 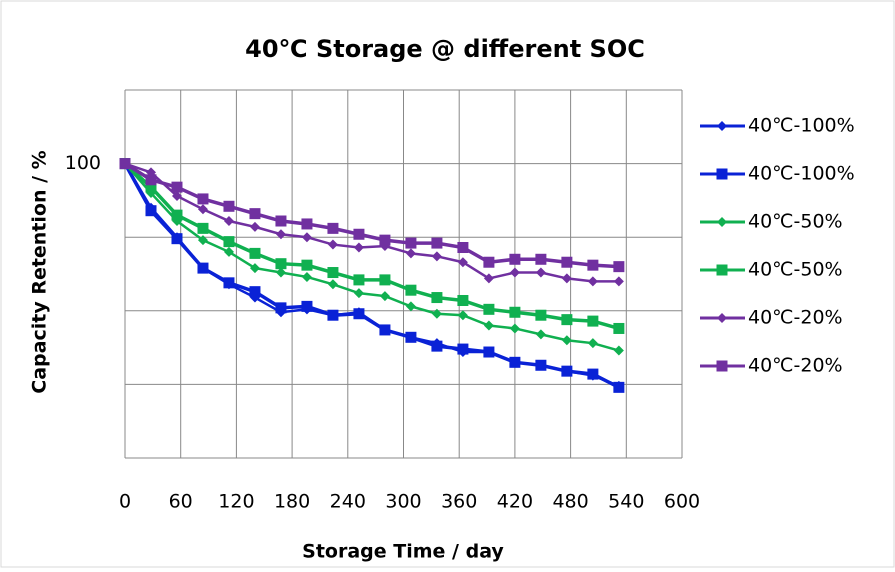 What do you see at coordinates (570, 502) in the screenshot?
I see `x-tick-label: 480` at bounding box center [570, 502].